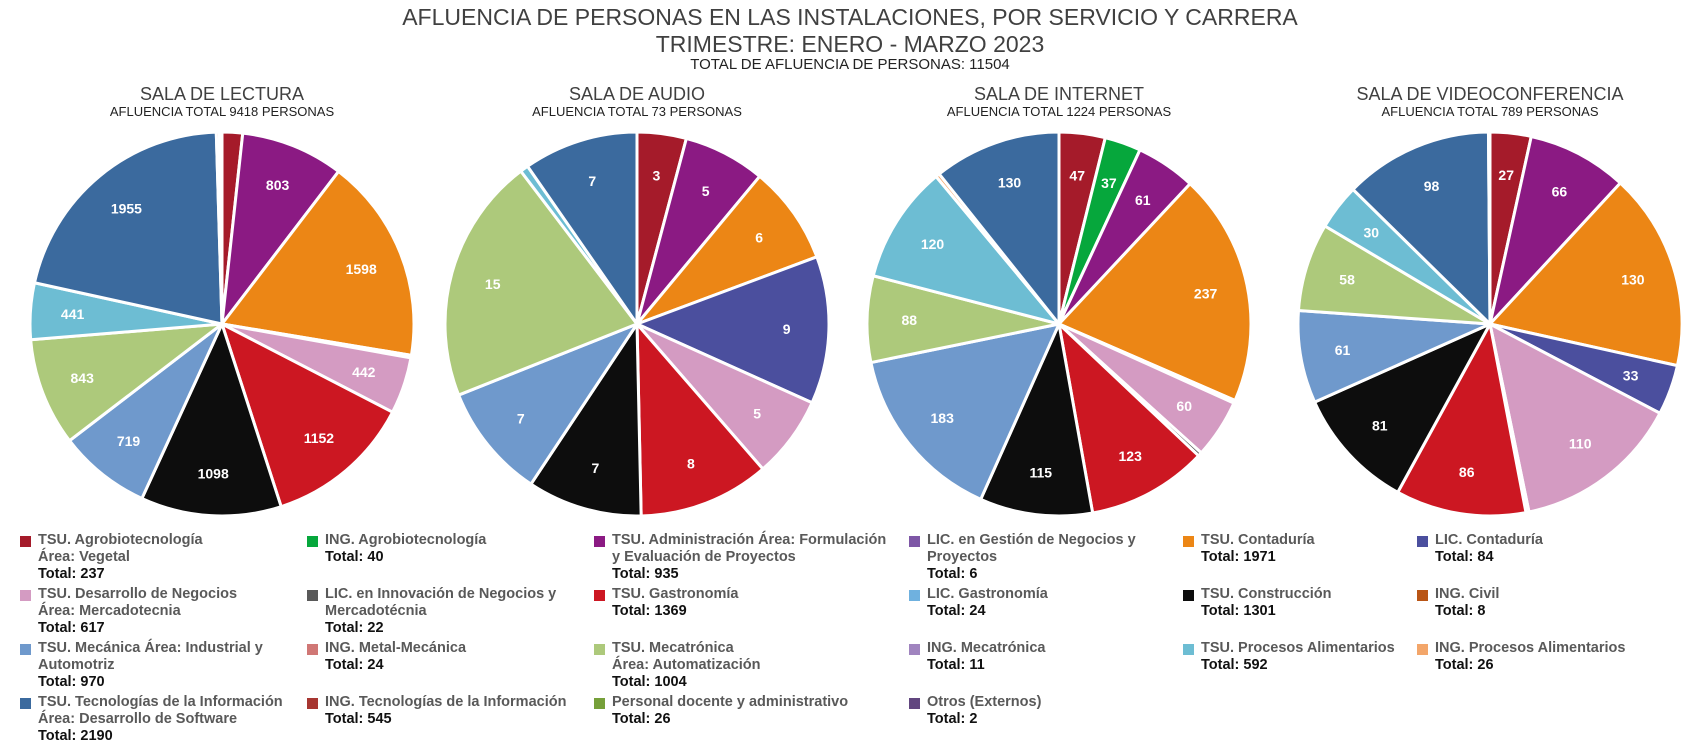  What do you see at coordinates (1059, 94) in the screenshot?
I see `pie-title: SALA DE INTERNET` at bounding box center [1059, 94].